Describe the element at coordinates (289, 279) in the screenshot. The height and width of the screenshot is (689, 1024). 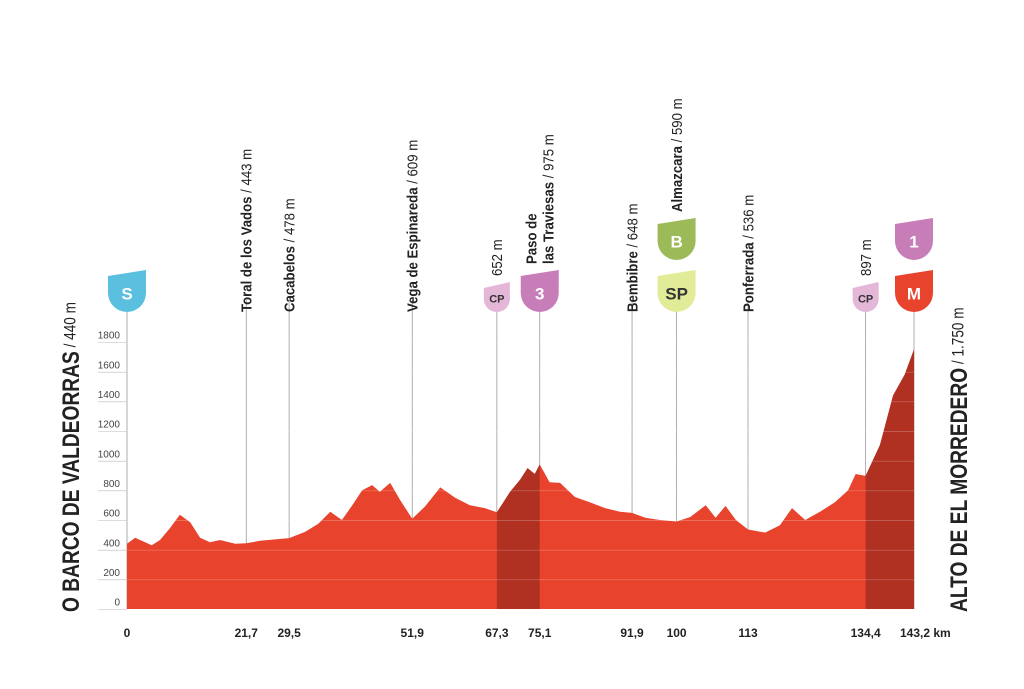
I see `waypoint-name: Cacabelos` at that location.